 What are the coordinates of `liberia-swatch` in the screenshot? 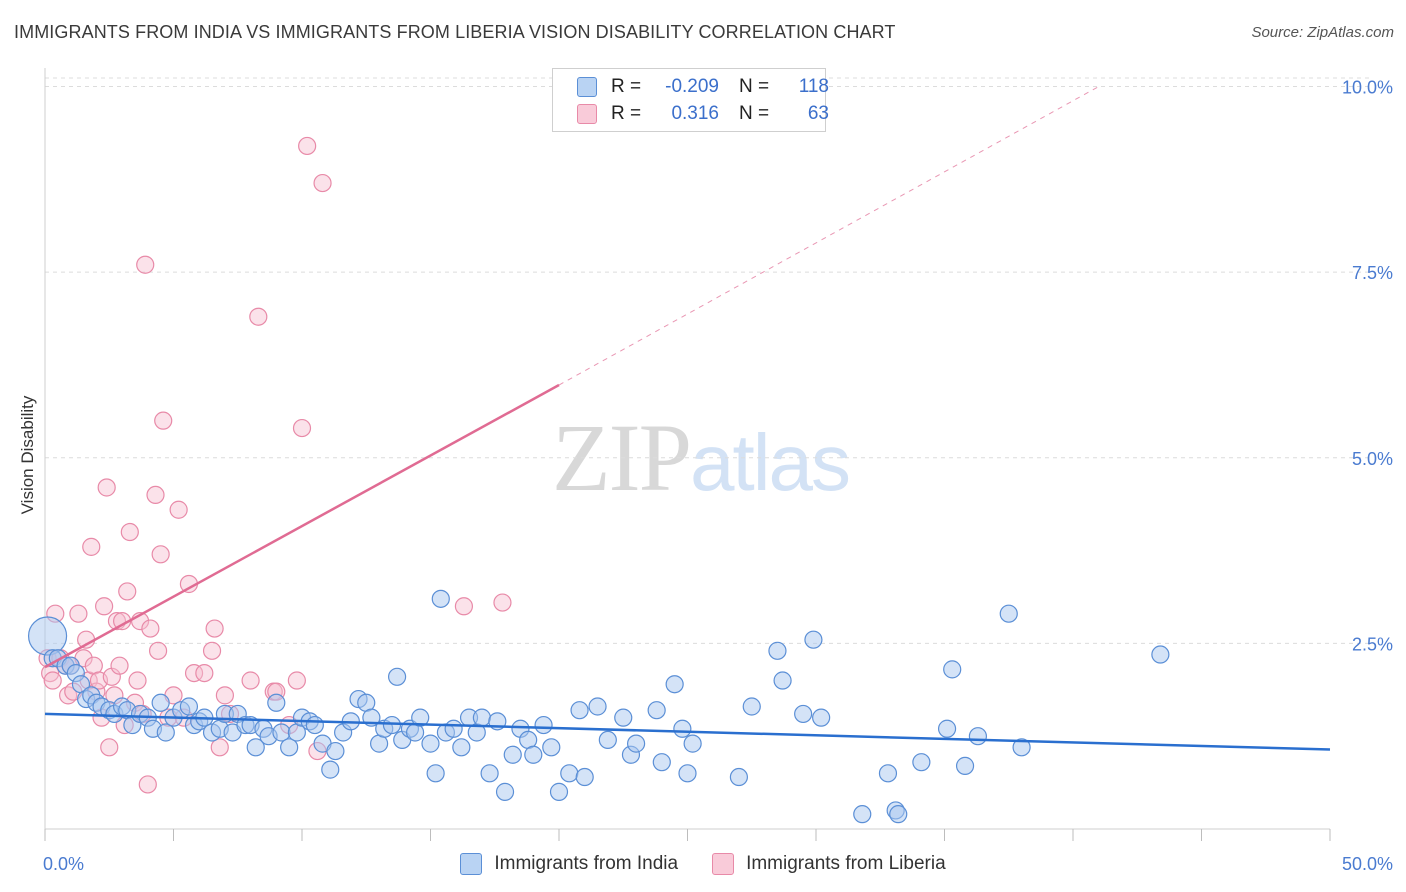 It's located at (587, 114).